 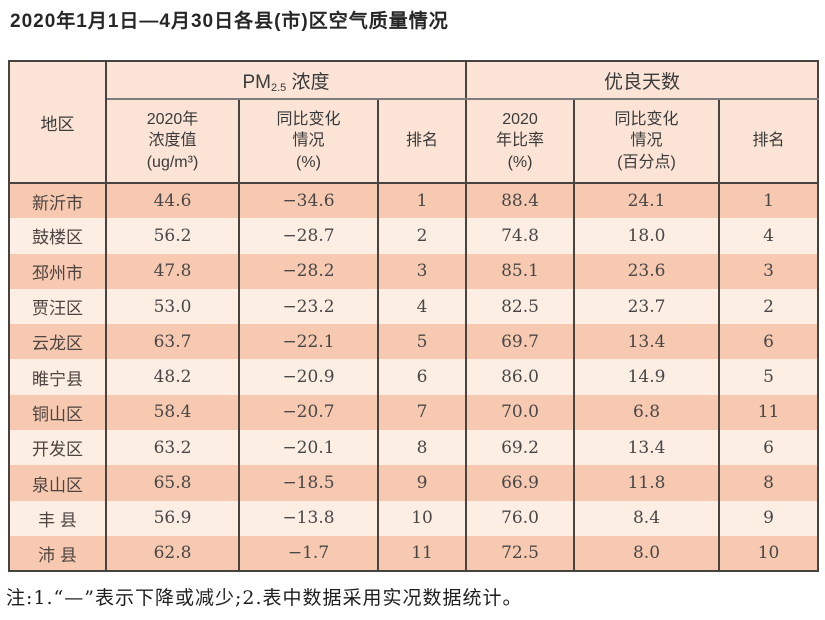 What do you see at coordinates (57, 553) in the screenshot?
I see `region-cell: 沛 县` at bounding box center [57, 553].